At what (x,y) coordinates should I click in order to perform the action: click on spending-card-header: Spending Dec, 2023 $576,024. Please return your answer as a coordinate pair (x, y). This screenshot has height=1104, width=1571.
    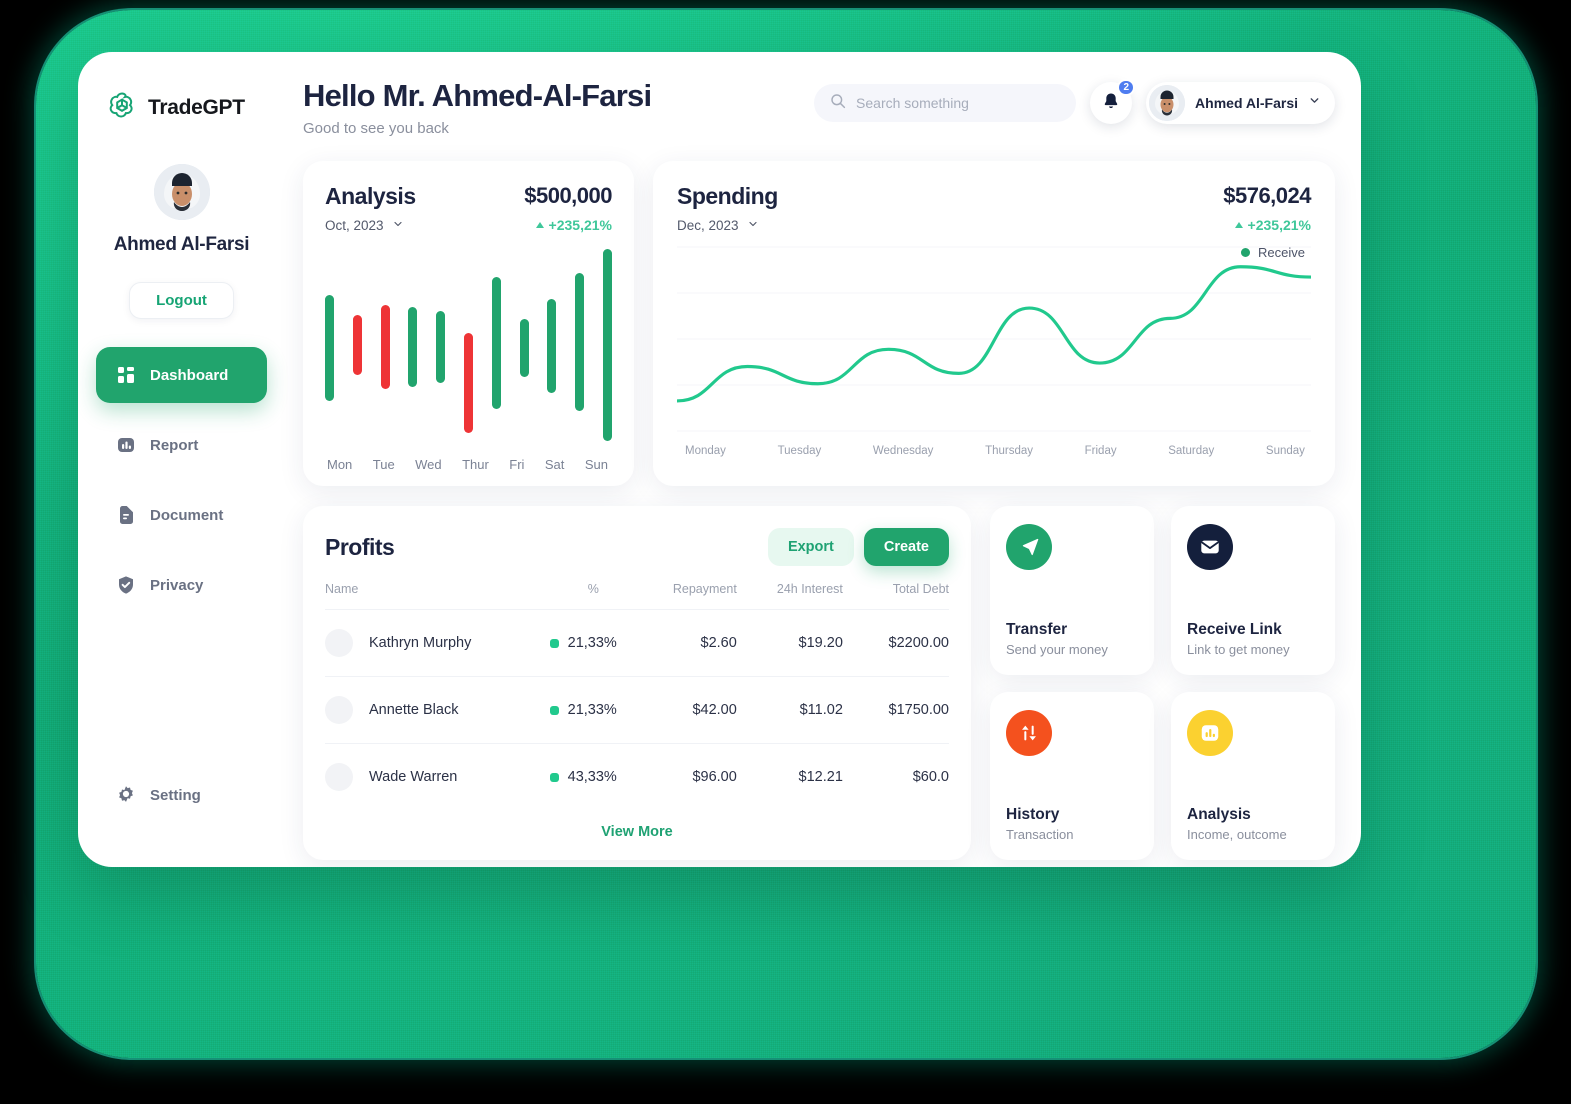
    Looking at the image, I should click on (994, 208).